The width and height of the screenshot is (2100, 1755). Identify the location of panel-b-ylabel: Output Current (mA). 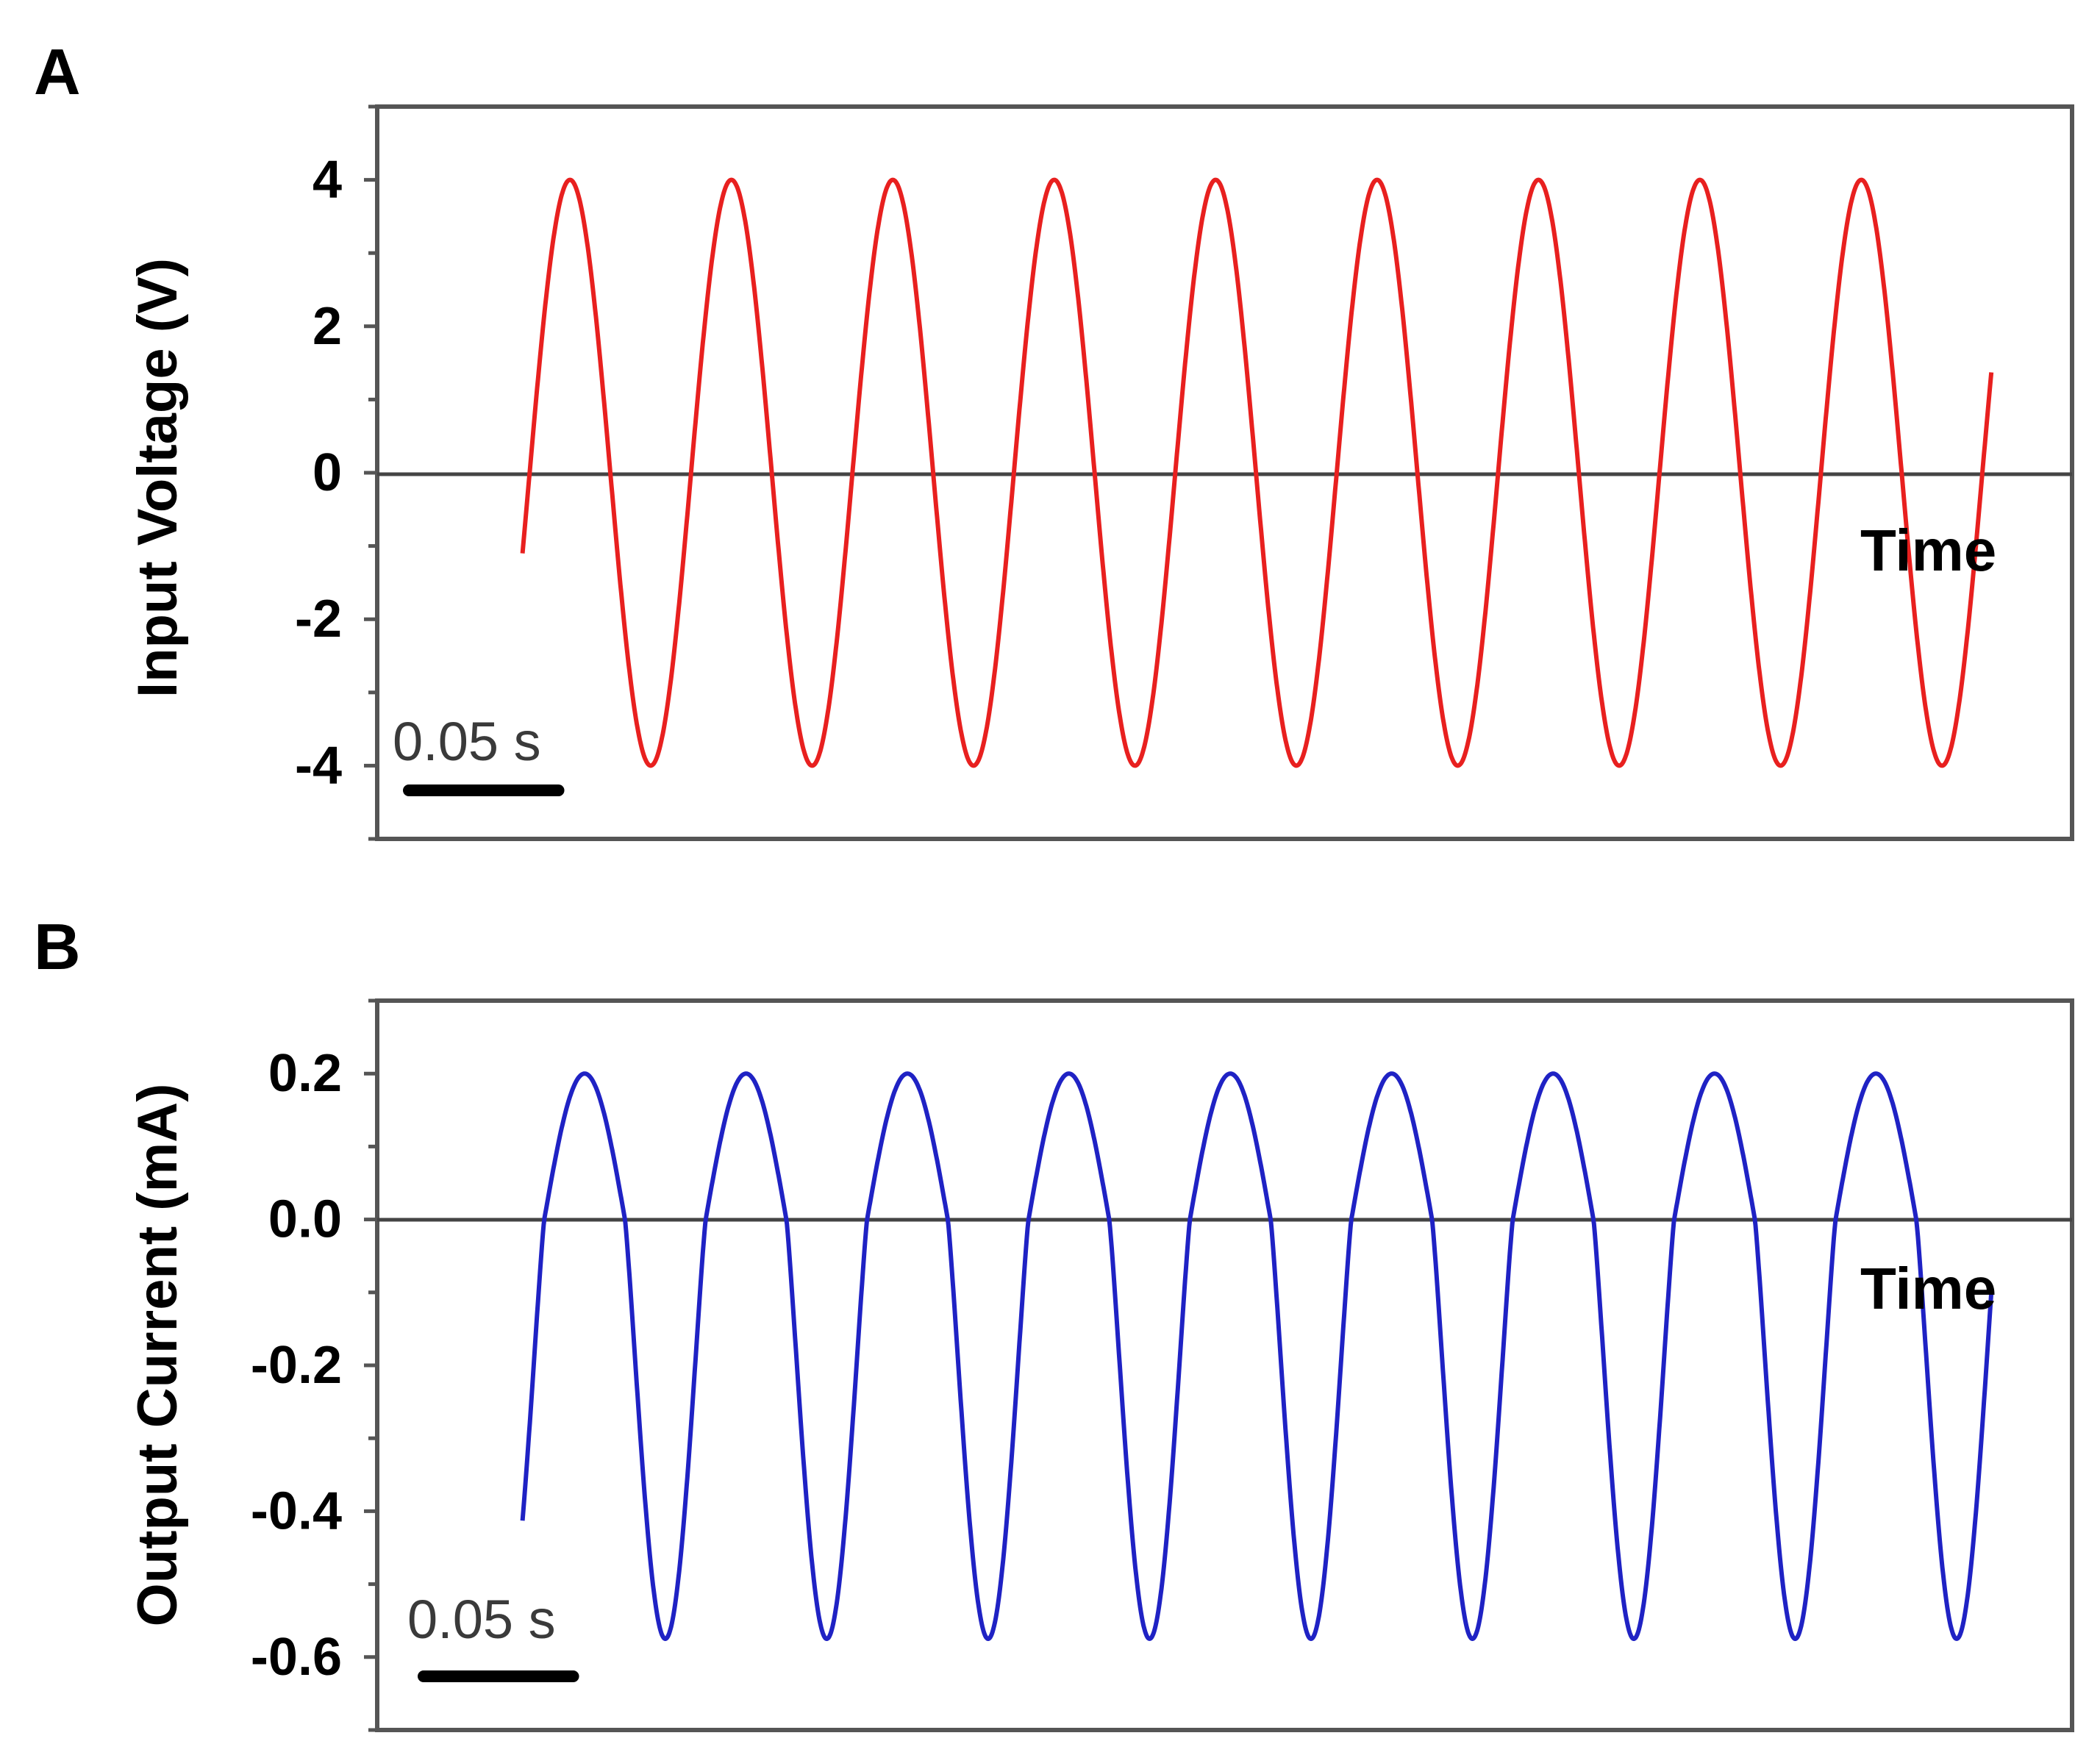
(158, 1355).